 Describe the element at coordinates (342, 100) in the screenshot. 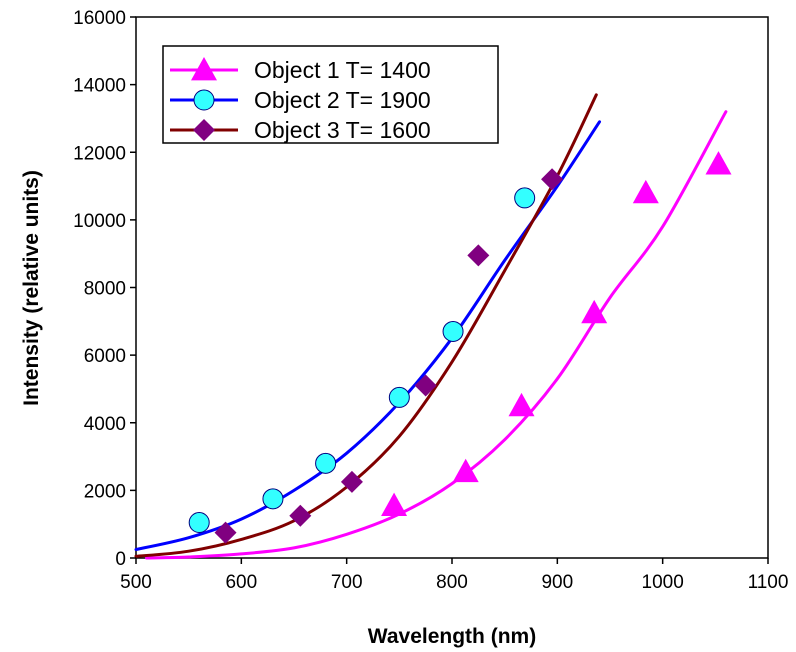

I see `legend-label-2: Object 2 T= 1900` at that location.